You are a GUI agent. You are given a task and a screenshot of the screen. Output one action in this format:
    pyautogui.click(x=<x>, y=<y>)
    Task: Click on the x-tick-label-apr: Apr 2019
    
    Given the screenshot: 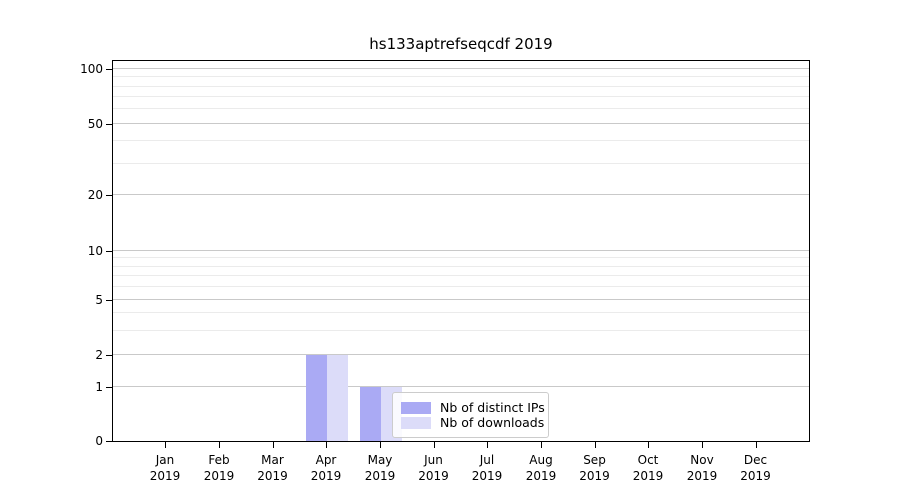 What is the action you would take?
    pyautogui.click(x=326, y=468)
    